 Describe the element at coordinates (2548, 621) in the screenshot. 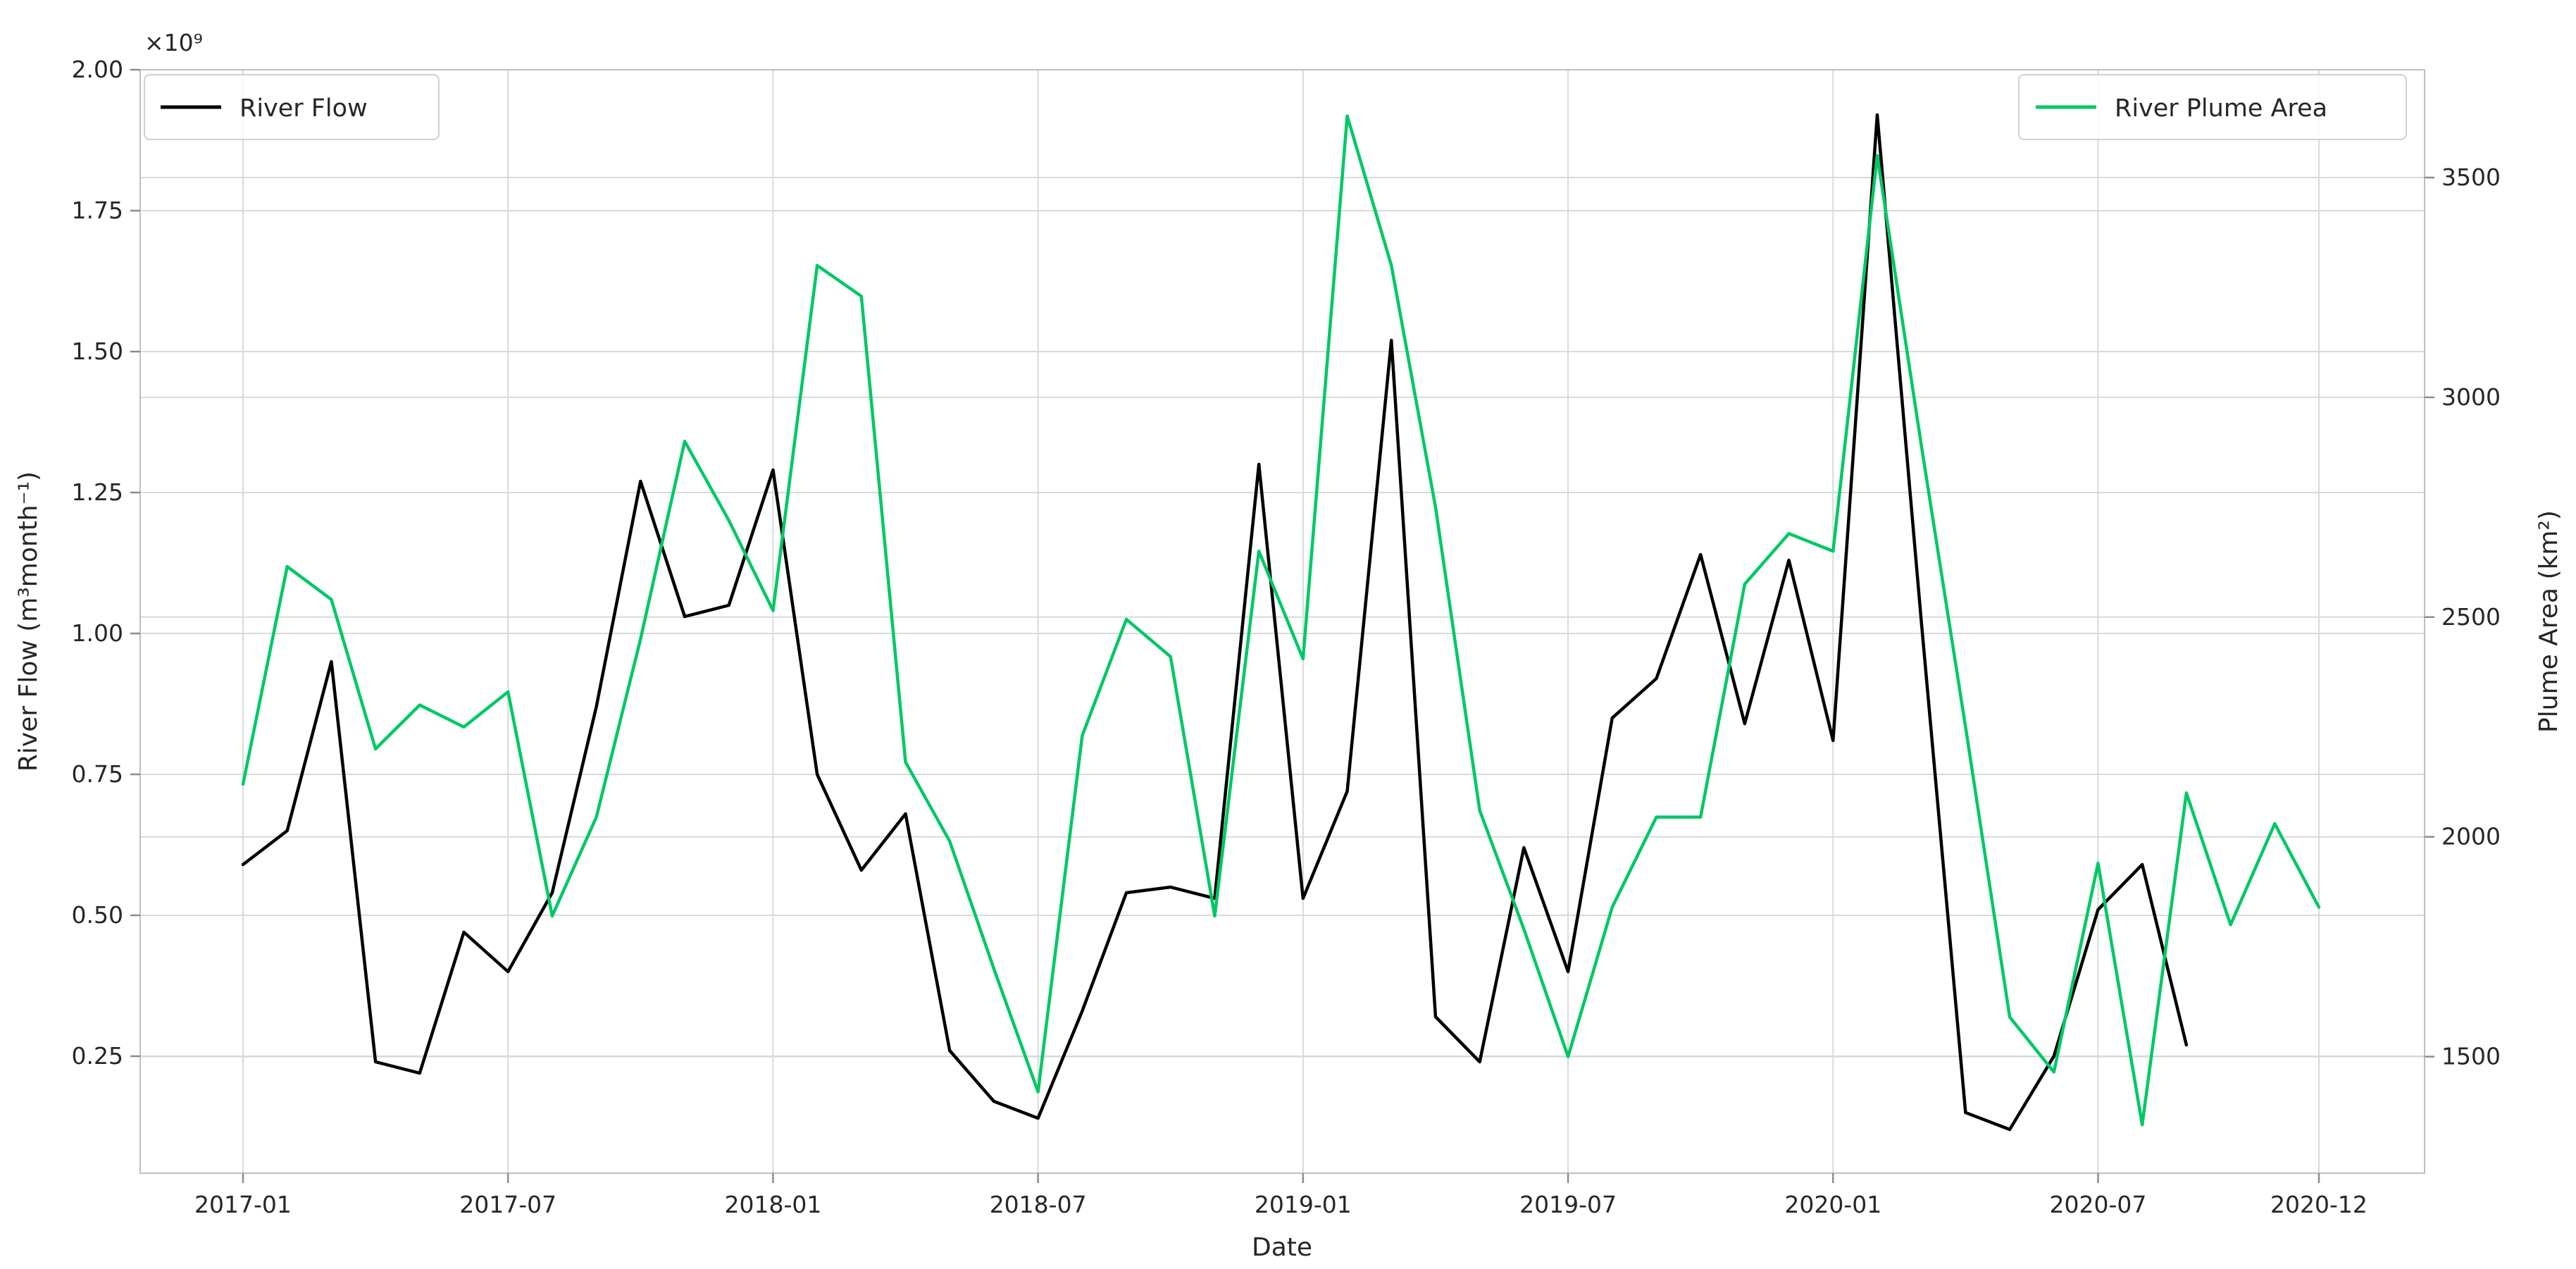

I see `right-axis-title: Plume Area (km²)` at that location.